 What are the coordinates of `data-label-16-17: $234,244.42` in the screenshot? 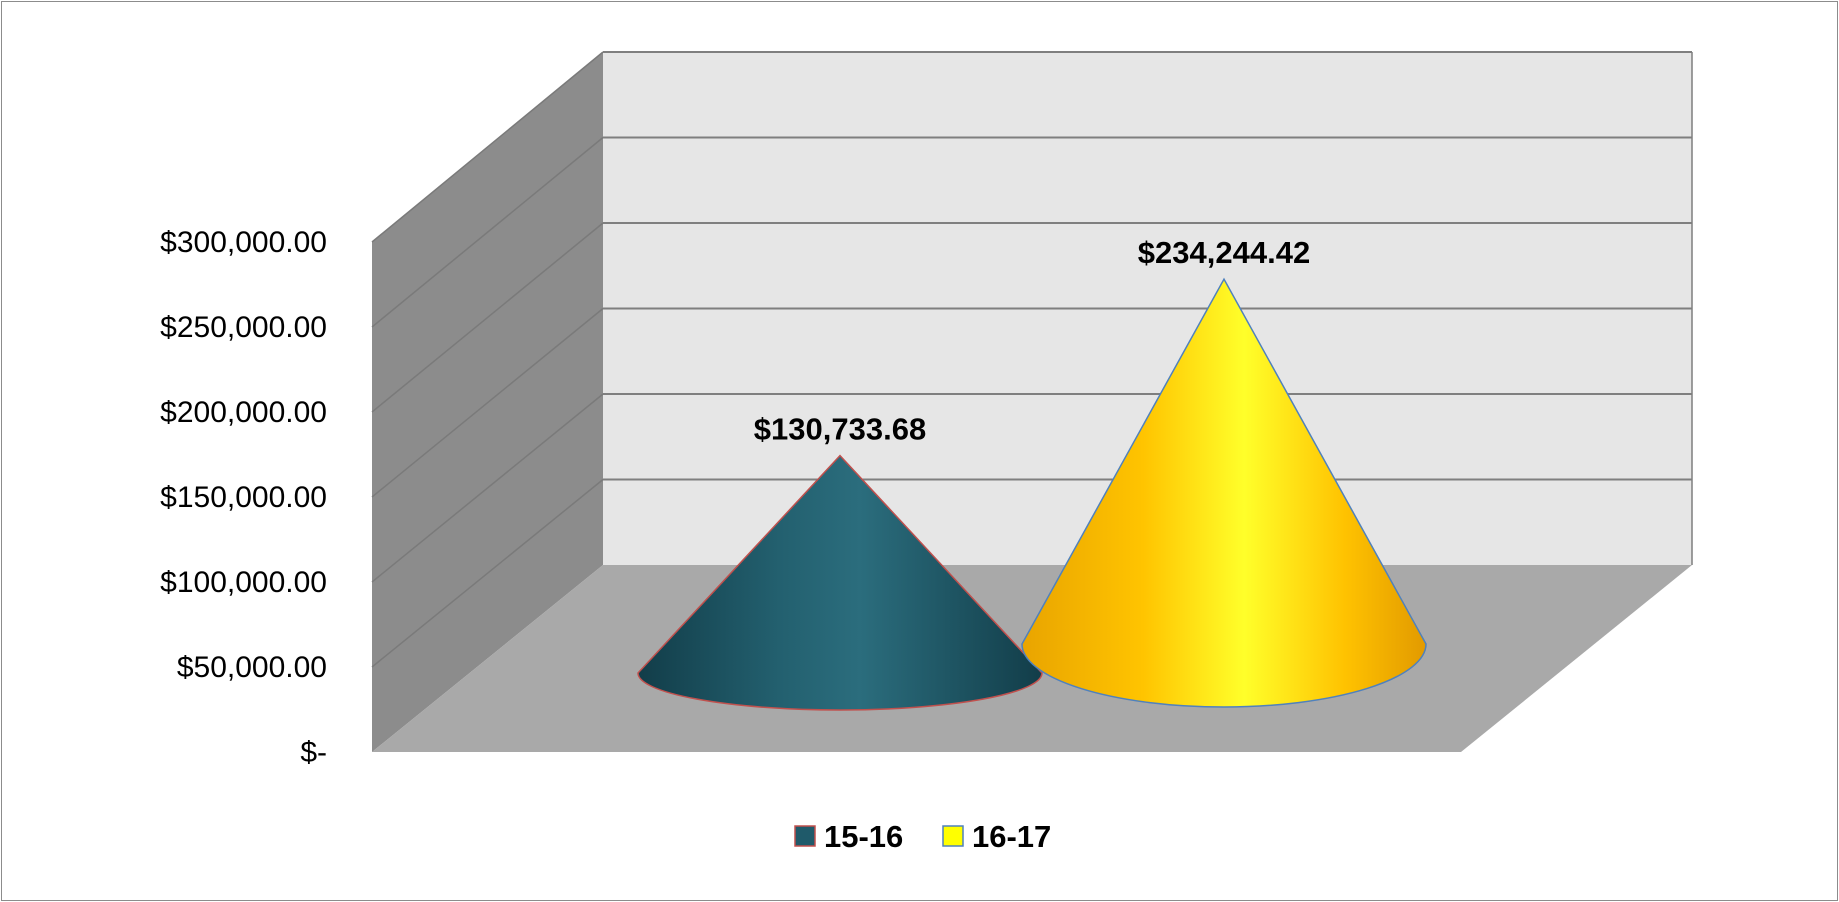 It's located at (1224, 252).